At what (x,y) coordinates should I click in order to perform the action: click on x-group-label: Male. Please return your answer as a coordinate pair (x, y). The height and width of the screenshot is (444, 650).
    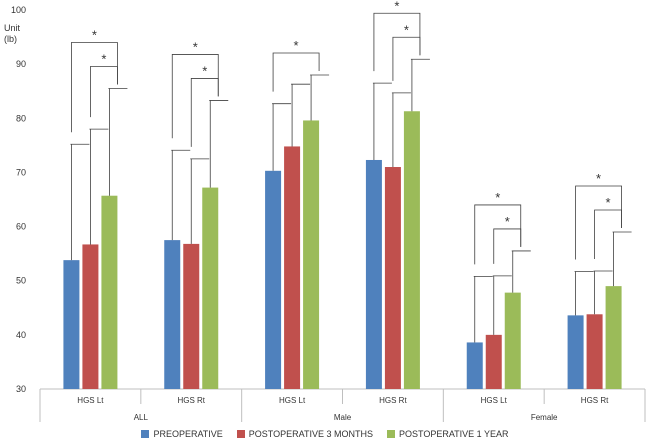
    Looking at the image, I should click on (343, 417).